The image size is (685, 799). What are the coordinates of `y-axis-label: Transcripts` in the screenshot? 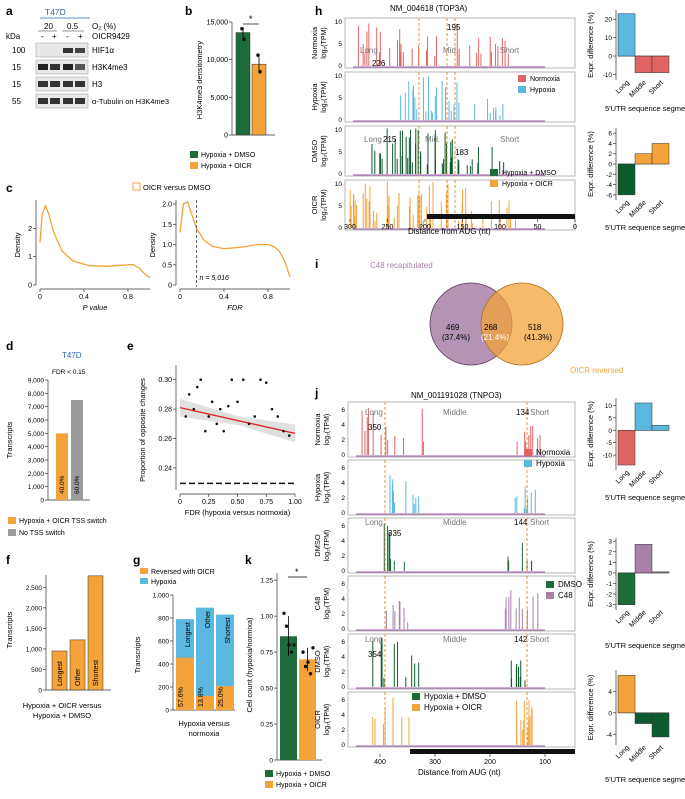 It's located at (9, 629).